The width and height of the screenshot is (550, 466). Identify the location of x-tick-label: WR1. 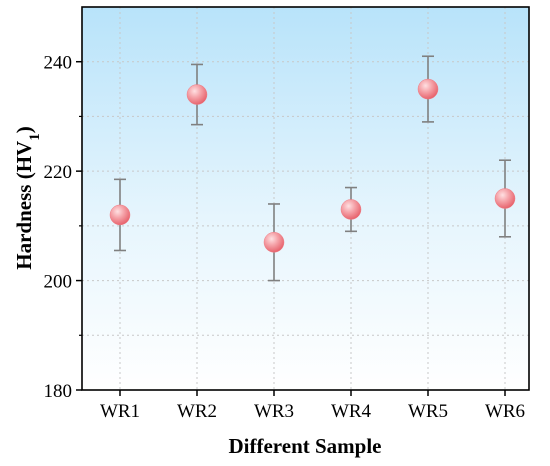
(120, 411).